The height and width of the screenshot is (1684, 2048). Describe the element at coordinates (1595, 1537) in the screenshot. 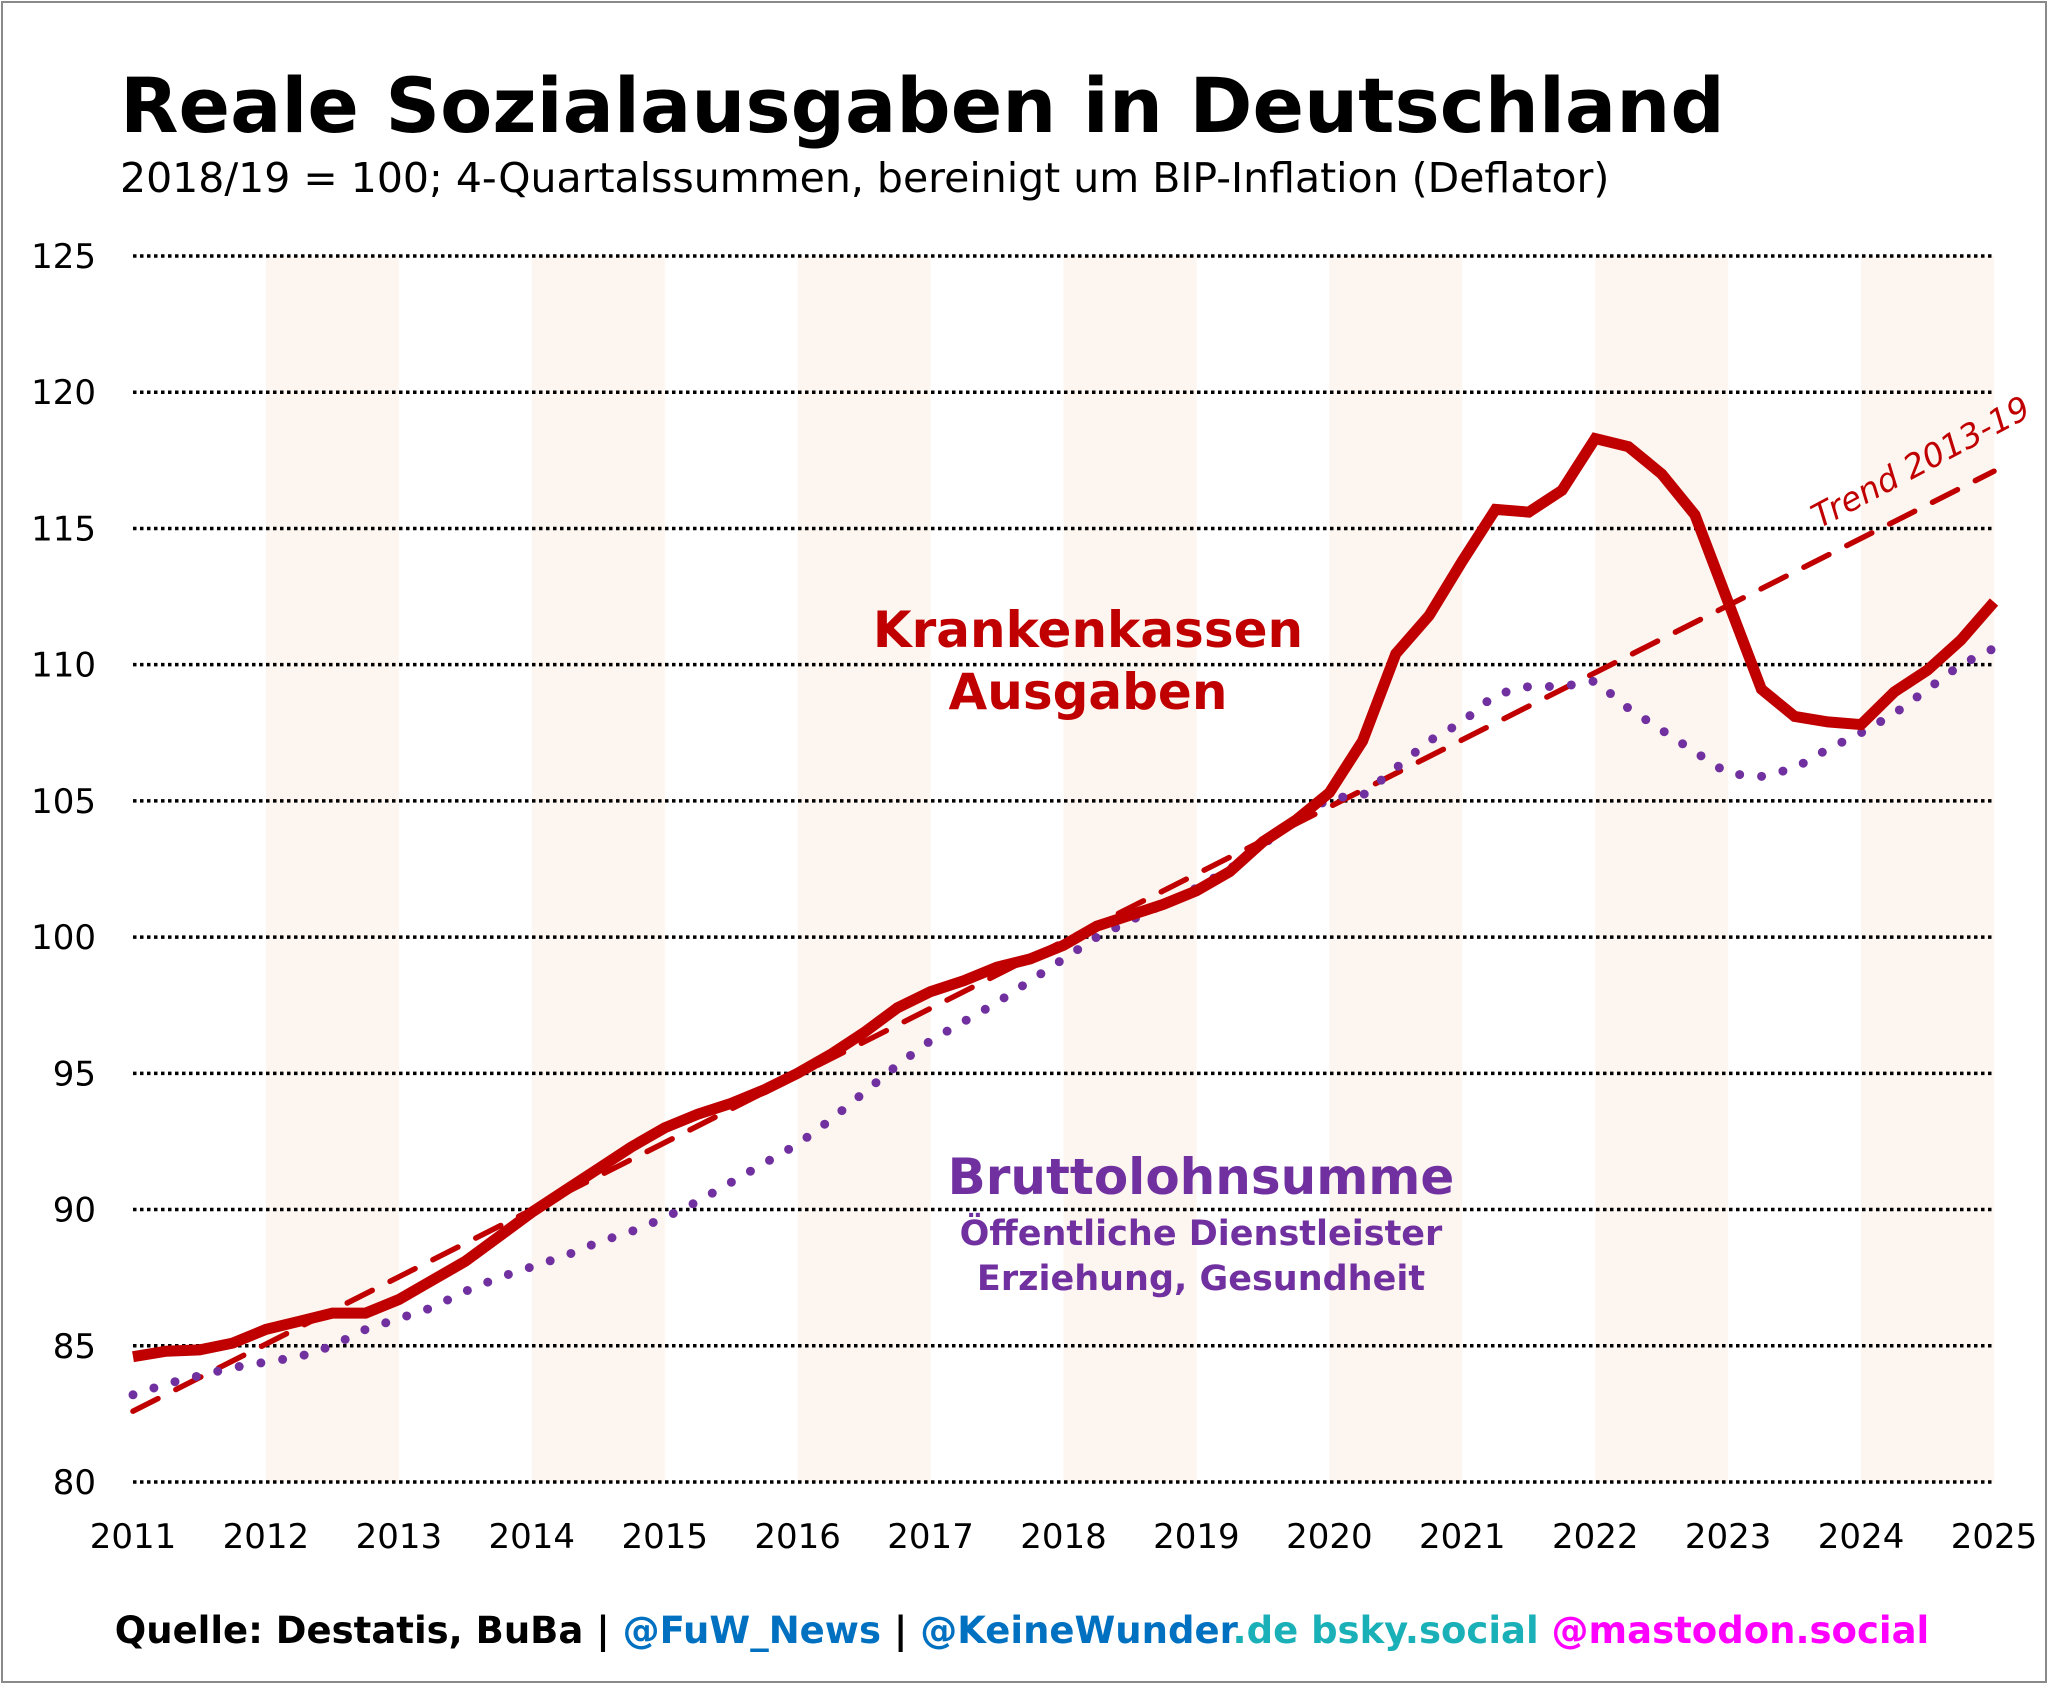

I see `x-tick-label: 2022` at that location.